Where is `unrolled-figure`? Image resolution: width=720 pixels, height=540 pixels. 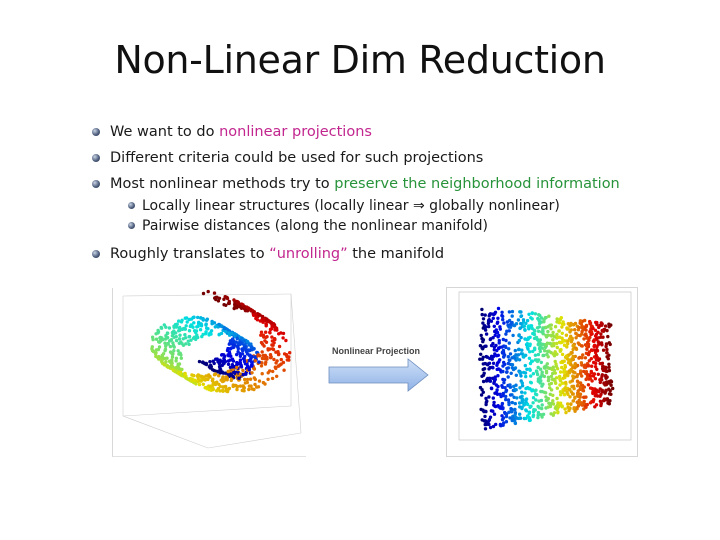 unrolled-figure is located at coordinates (542, 372).